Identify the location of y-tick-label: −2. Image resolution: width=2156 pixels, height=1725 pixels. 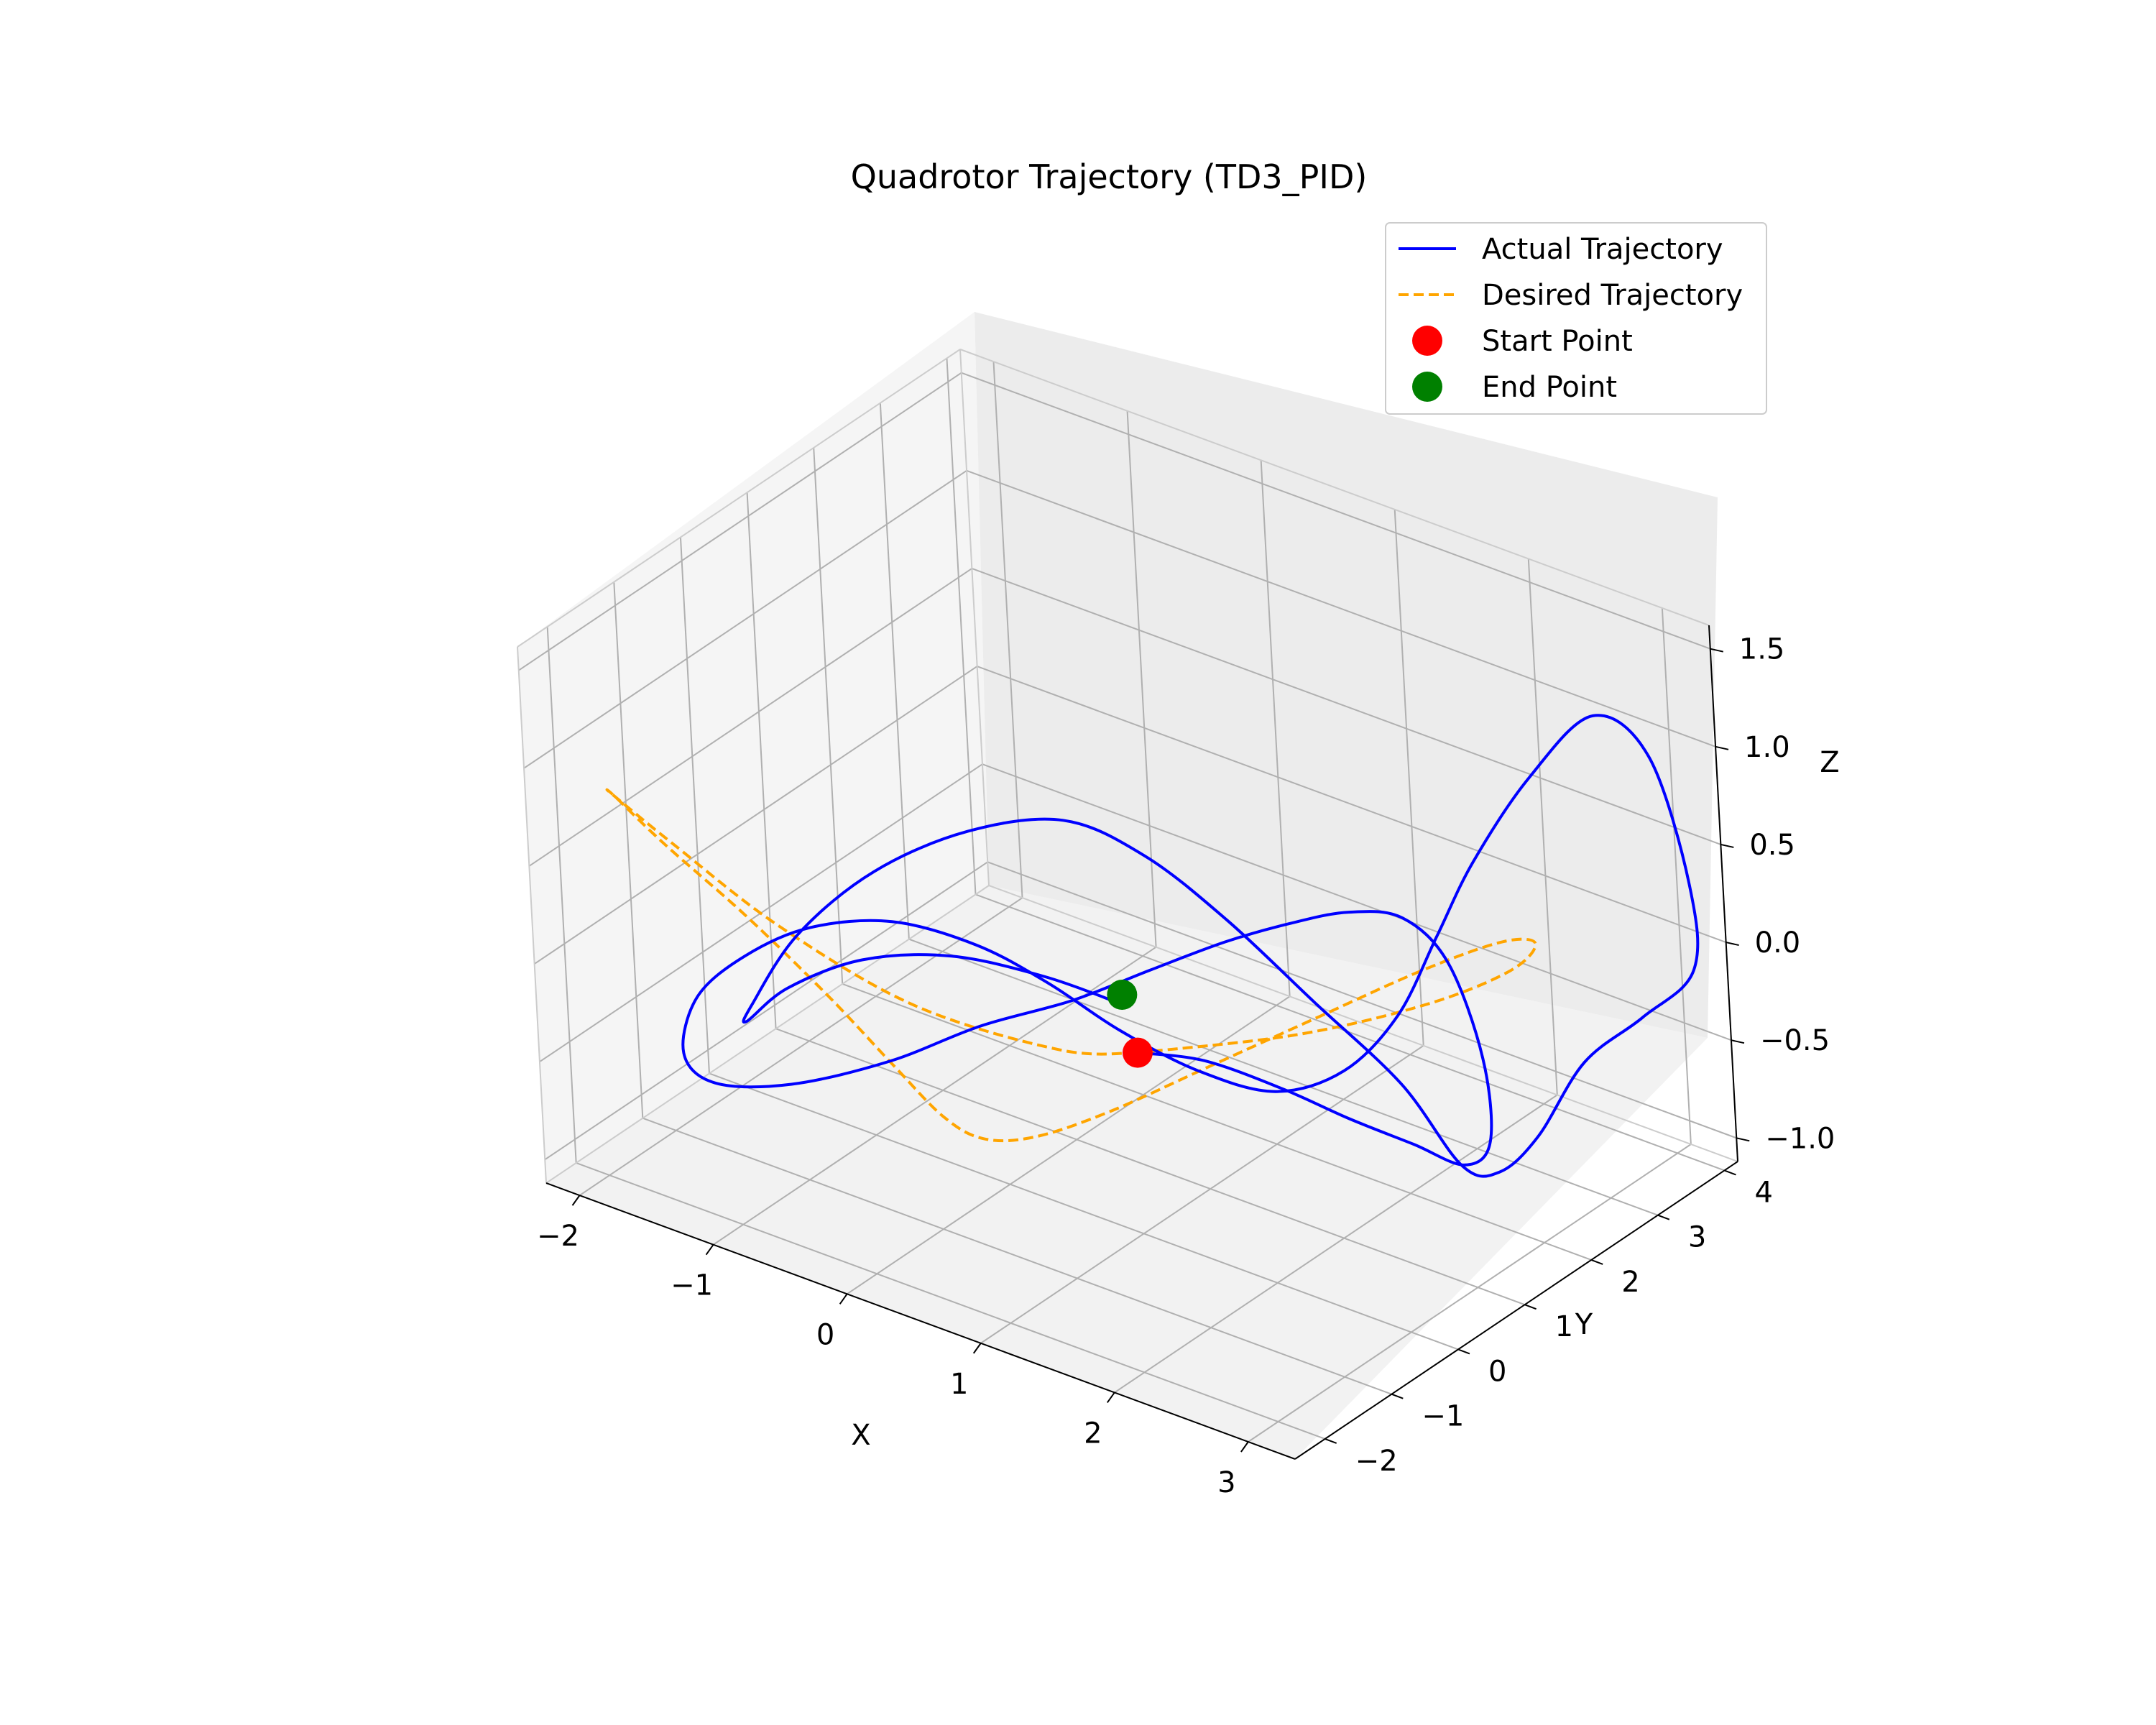
(1376, 1461).